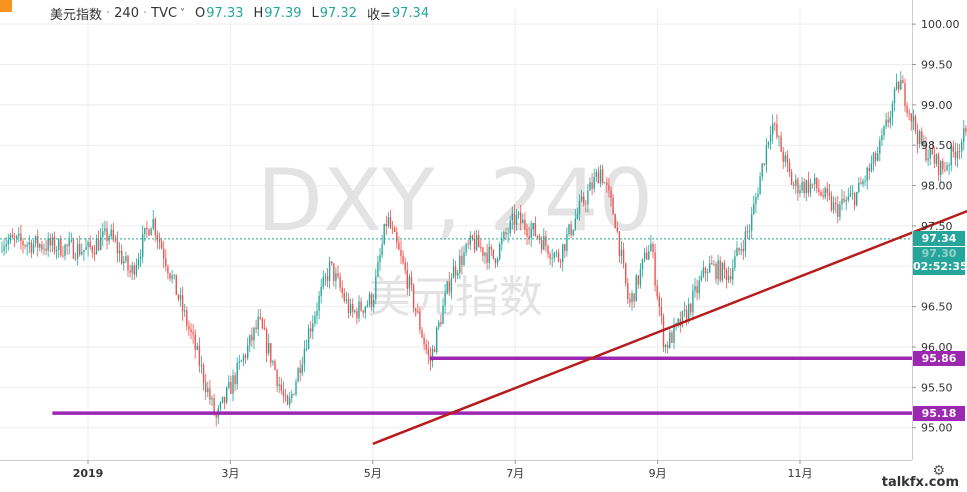 This screenshot has height=492, width=967. What do you see at coordinates (939, 413) in the screenshot?
I see `support-tag-2: 95.18` at bounding box center [939, 413].